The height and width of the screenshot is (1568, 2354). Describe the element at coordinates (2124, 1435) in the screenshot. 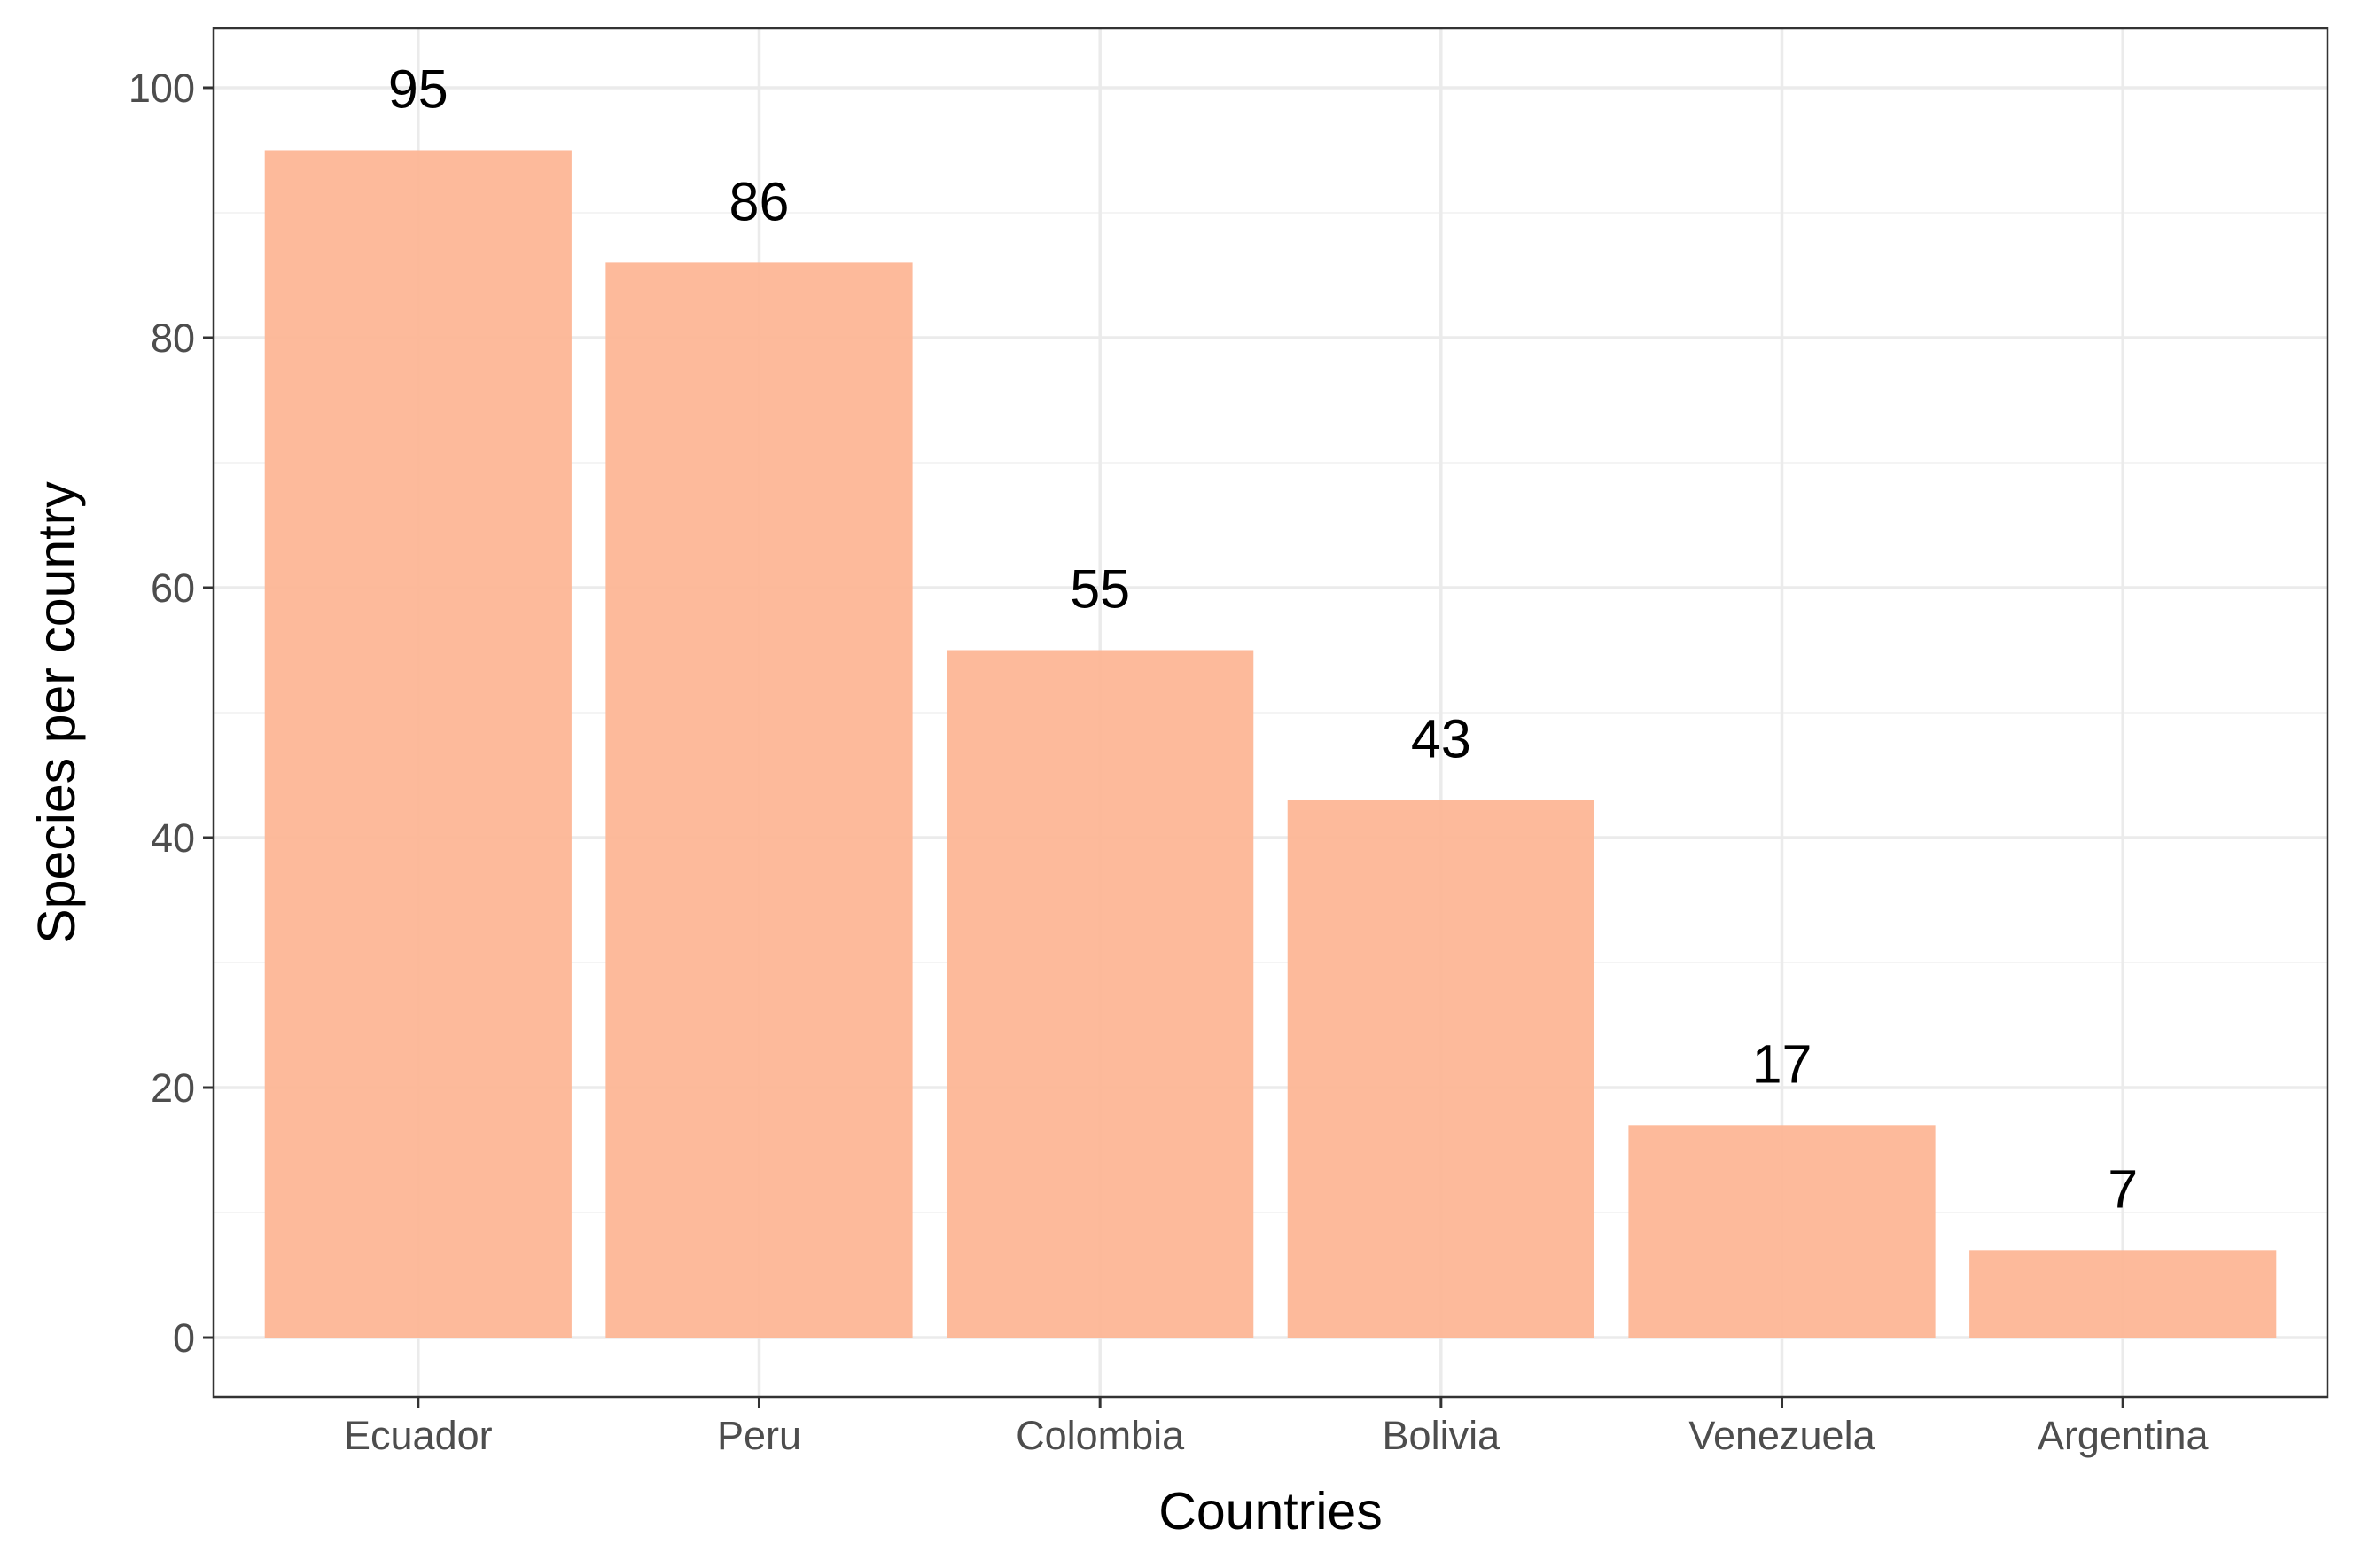

I see `x-tick-label: Argentina` at that location.